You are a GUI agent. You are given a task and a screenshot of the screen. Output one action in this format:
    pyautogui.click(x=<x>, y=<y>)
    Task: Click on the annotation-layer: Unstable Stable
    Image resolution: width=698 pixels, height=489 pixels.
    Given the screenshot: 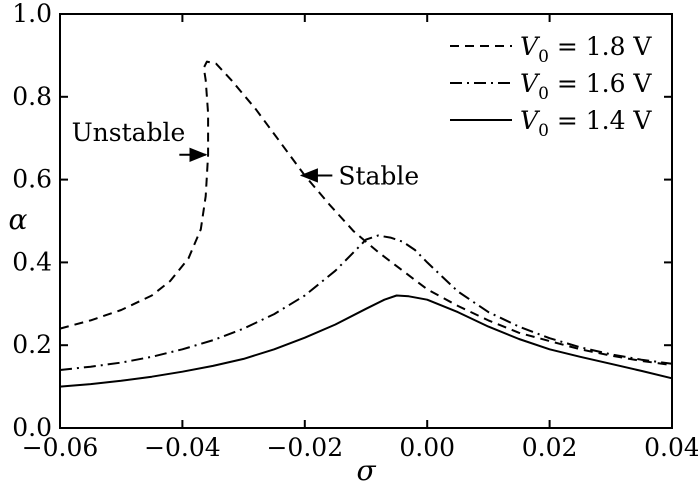 What is the action you would take?
    pyautogui.click(x=246, y=154)
    